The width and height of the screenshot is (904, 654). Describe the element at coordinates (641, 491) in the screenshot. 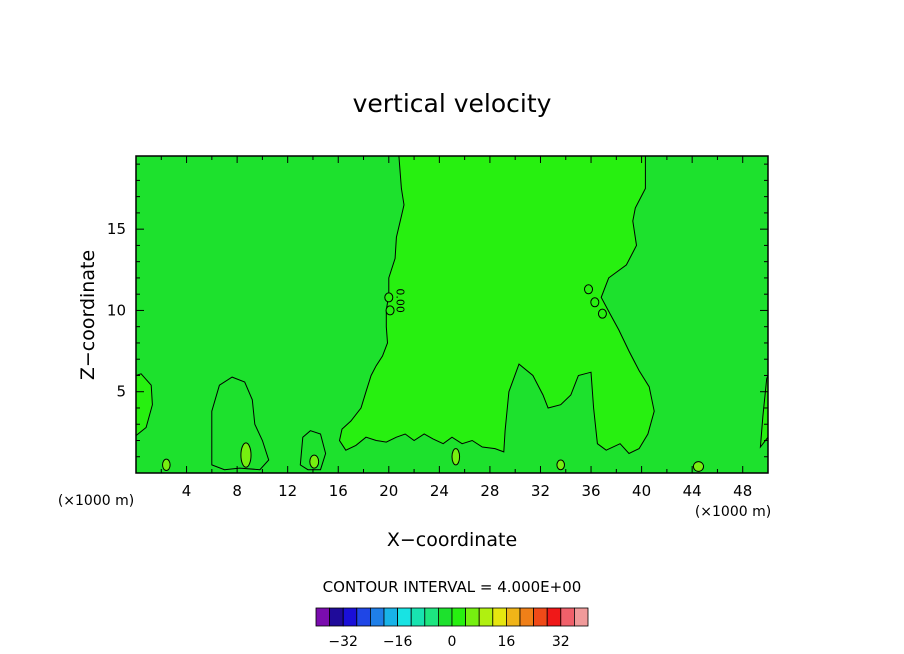

I see `x-tick-label: 40` at that location.